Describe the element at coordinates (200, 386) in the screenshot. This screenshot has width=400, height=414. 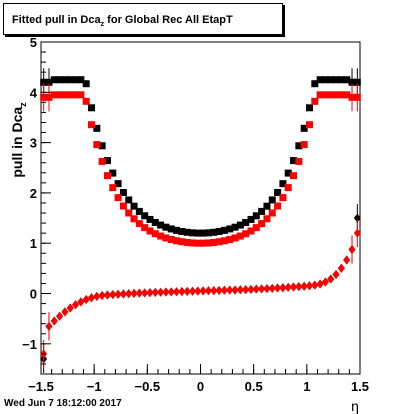
I see `x-tick-label: 0` at that location.